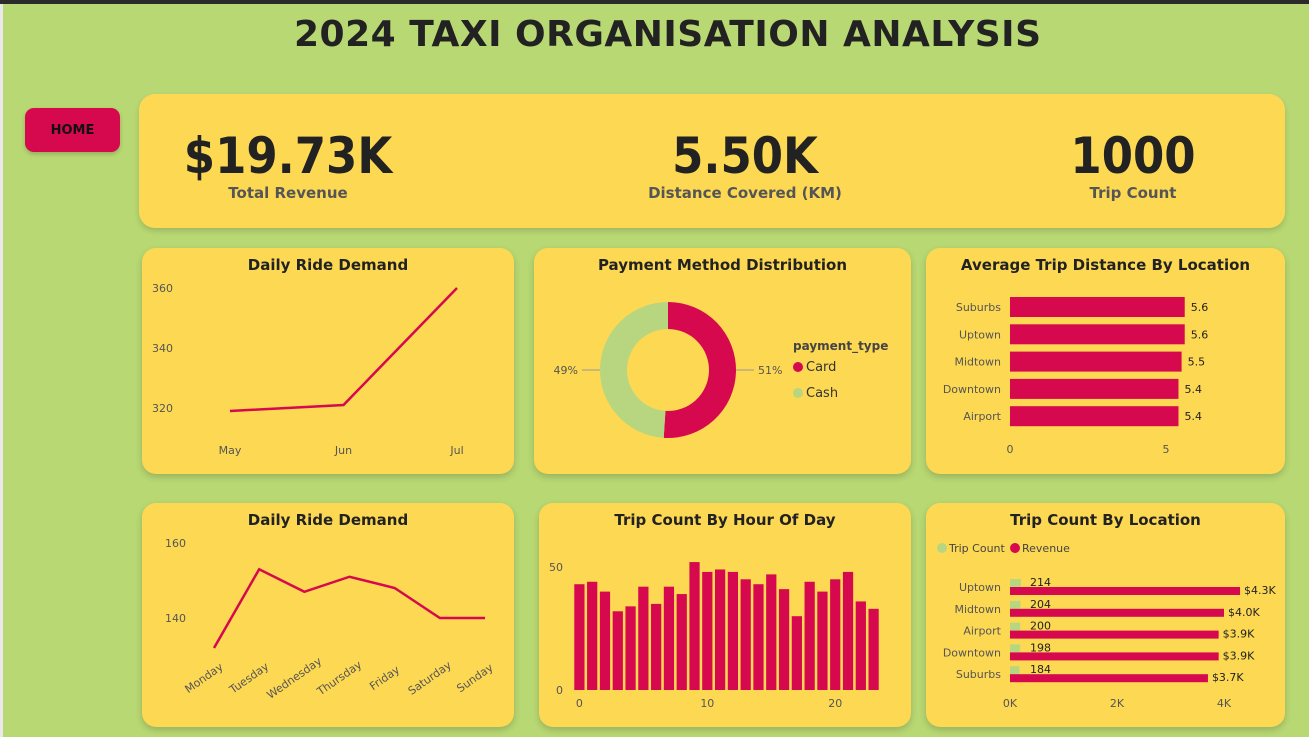 This screenshot has width=1309, height=737. I want to click on x-tick-label: Sunday, so click(475, 678).